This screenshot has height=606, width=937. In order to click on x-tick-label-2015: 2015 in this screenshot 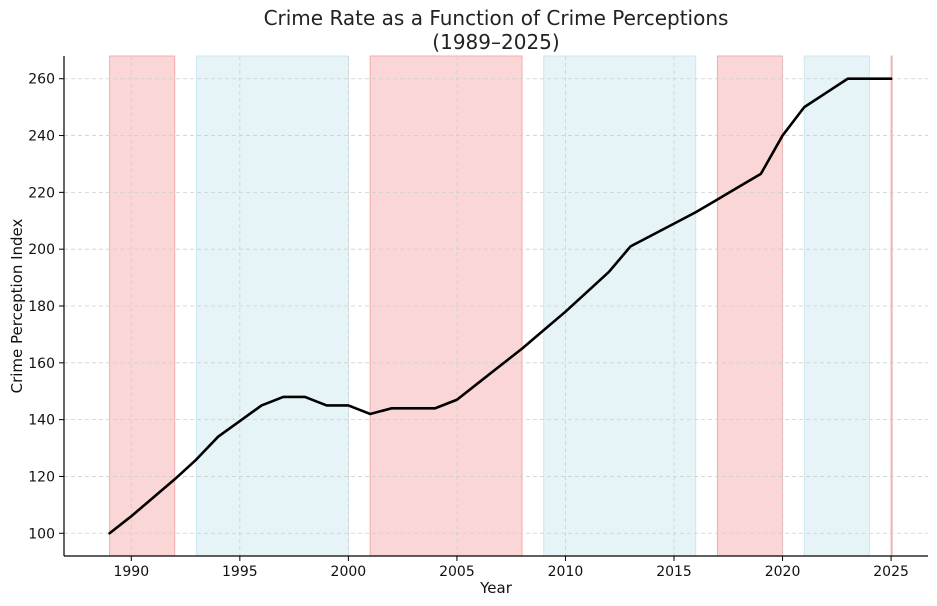, I will do `click(674, 572)`.